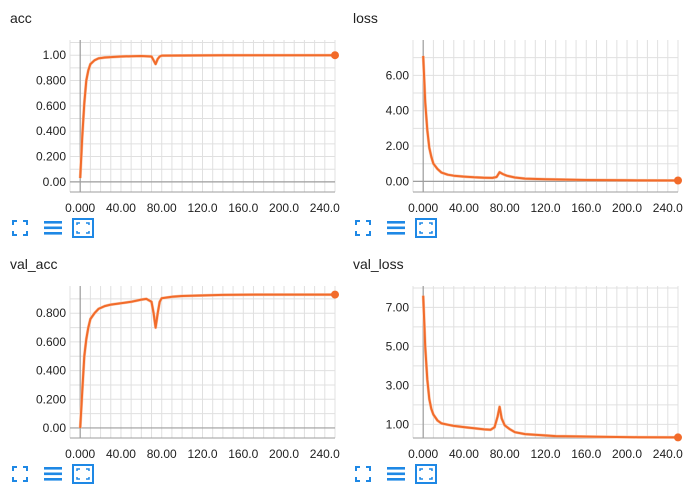 This screenshot has width=699, height=503. Describe the element at coordinates (378, 264) in the screenshot. I see `chart-title: val_loss` at that location.